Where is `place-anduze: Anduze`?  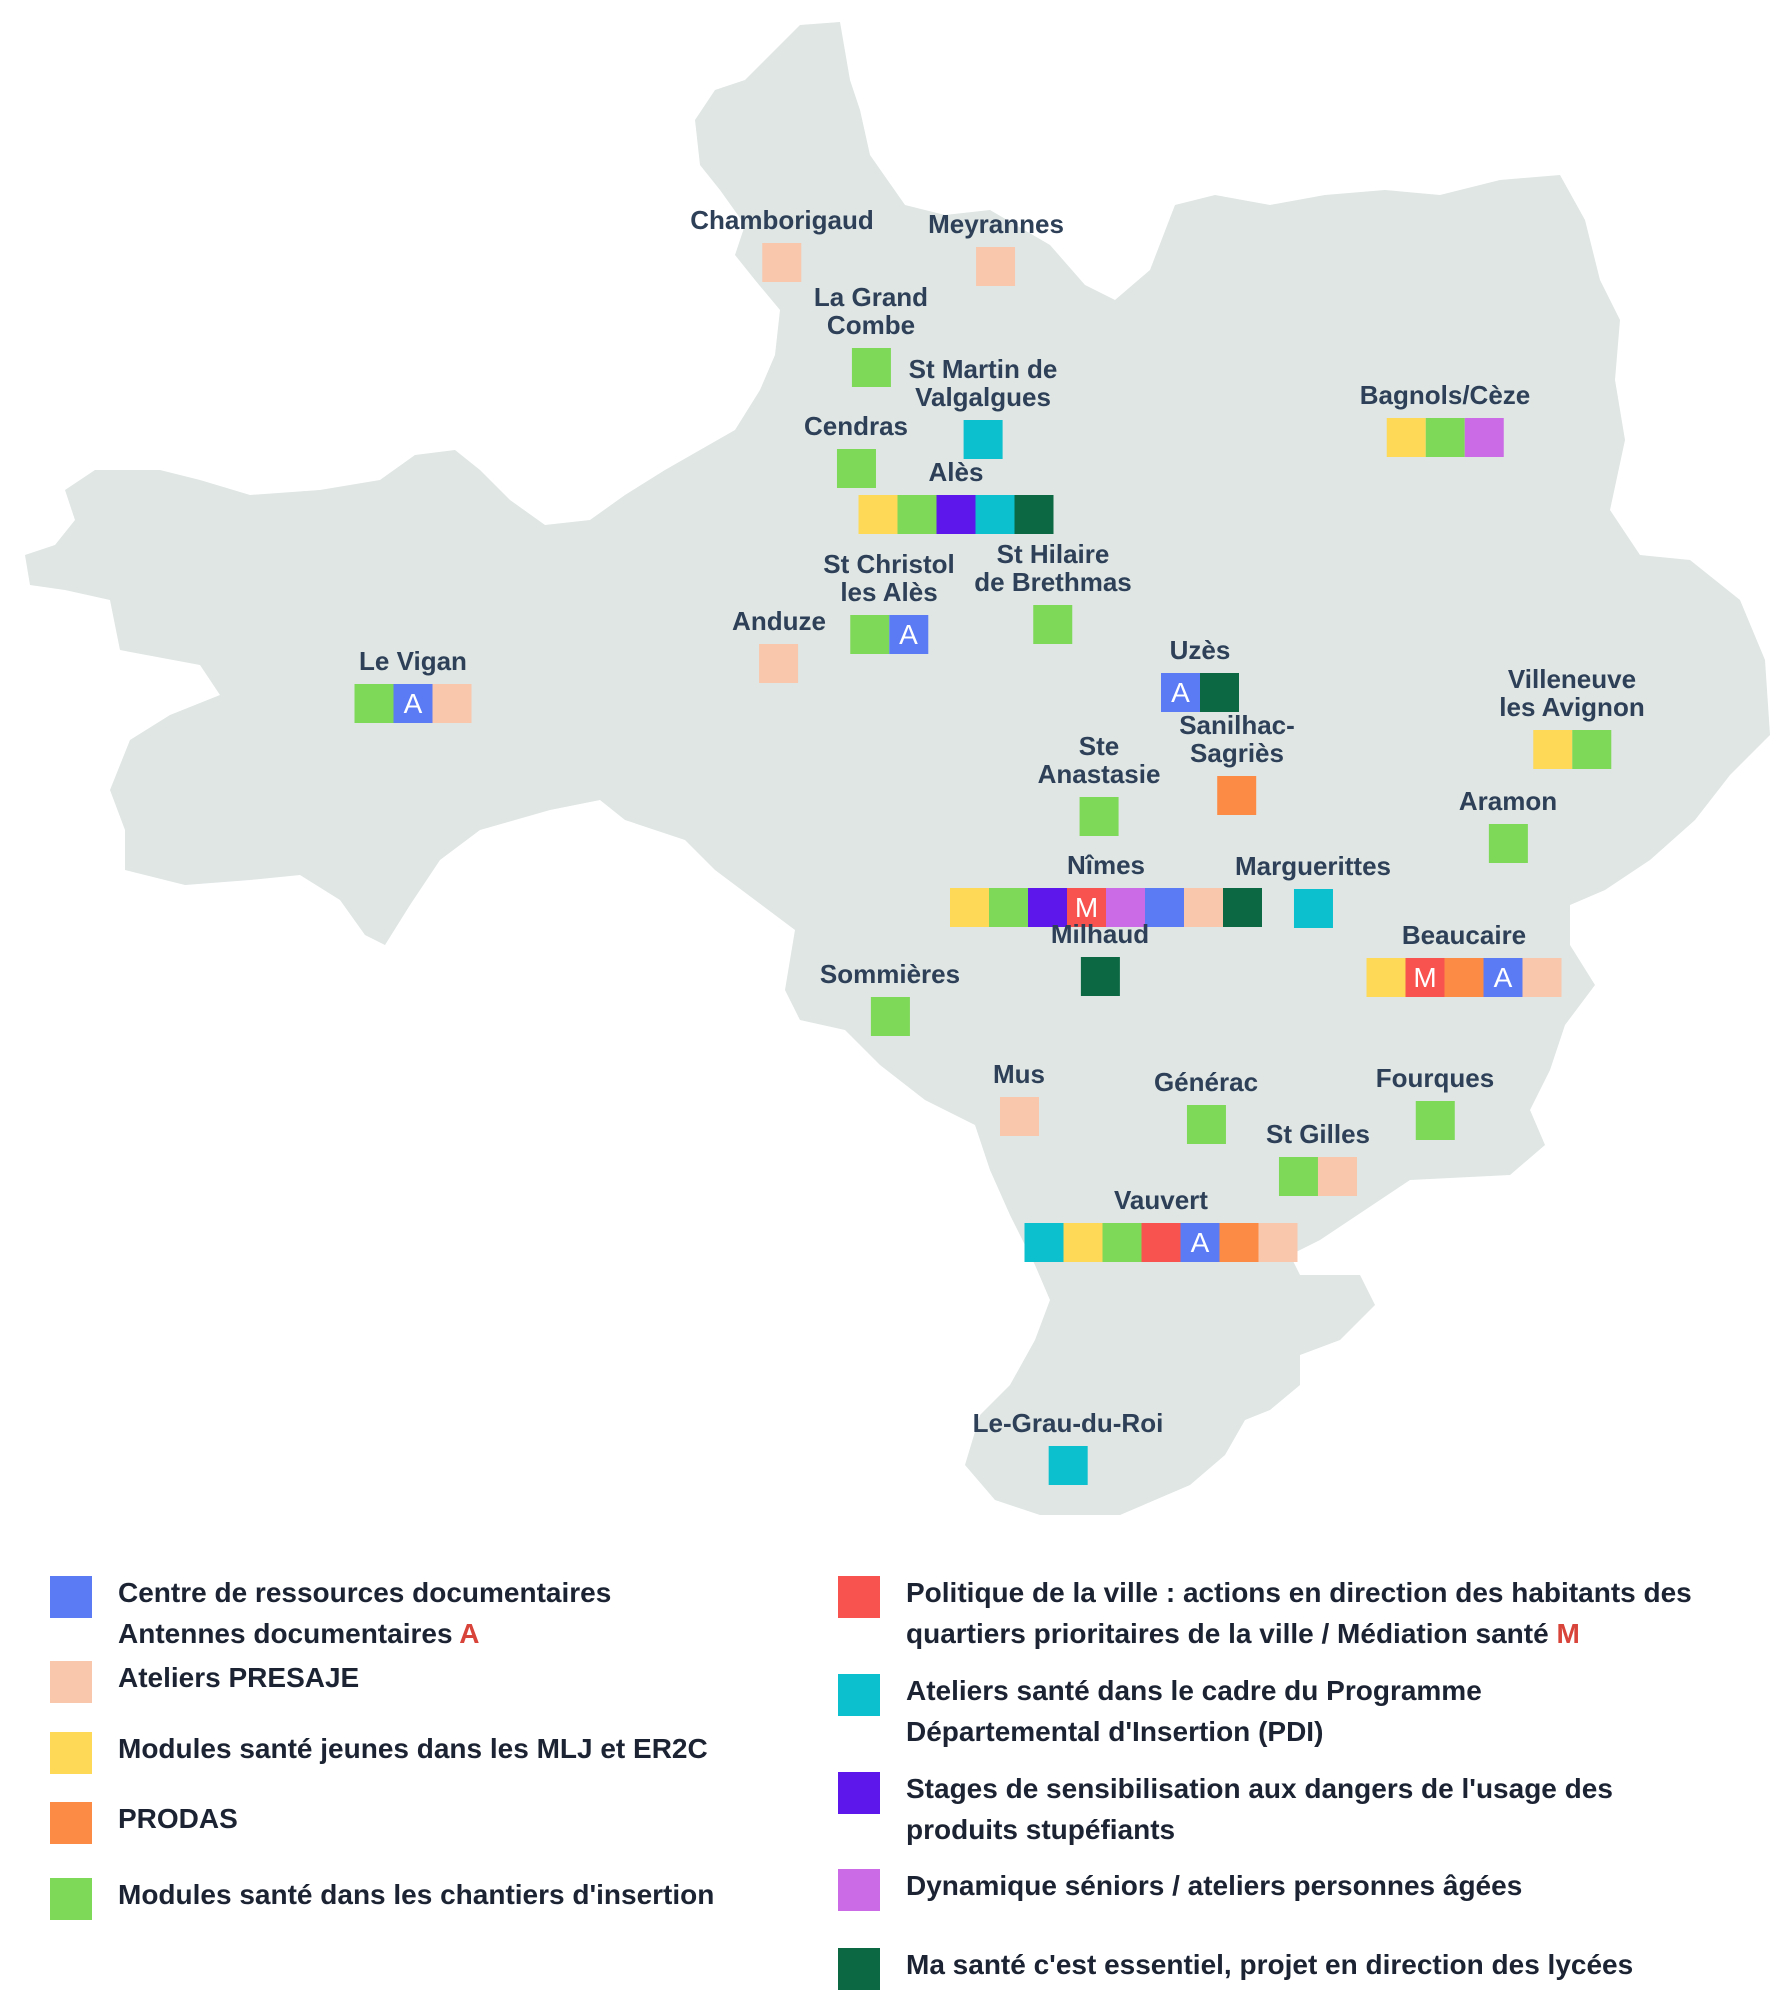 place-anduze: Anduze is located at coordinates (779, 645).